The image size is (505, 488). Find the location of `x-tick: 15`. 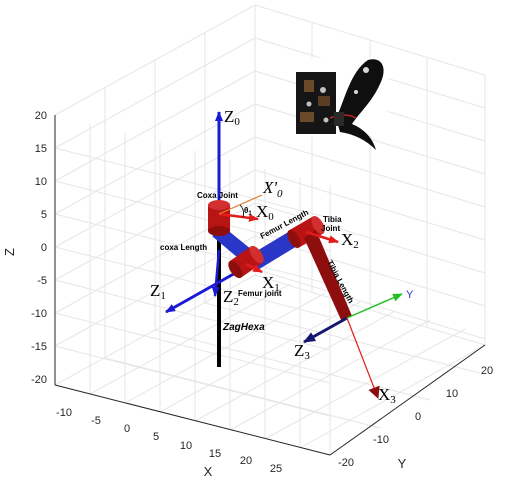

x-tick: 15 is located at coordinates (215, 454).